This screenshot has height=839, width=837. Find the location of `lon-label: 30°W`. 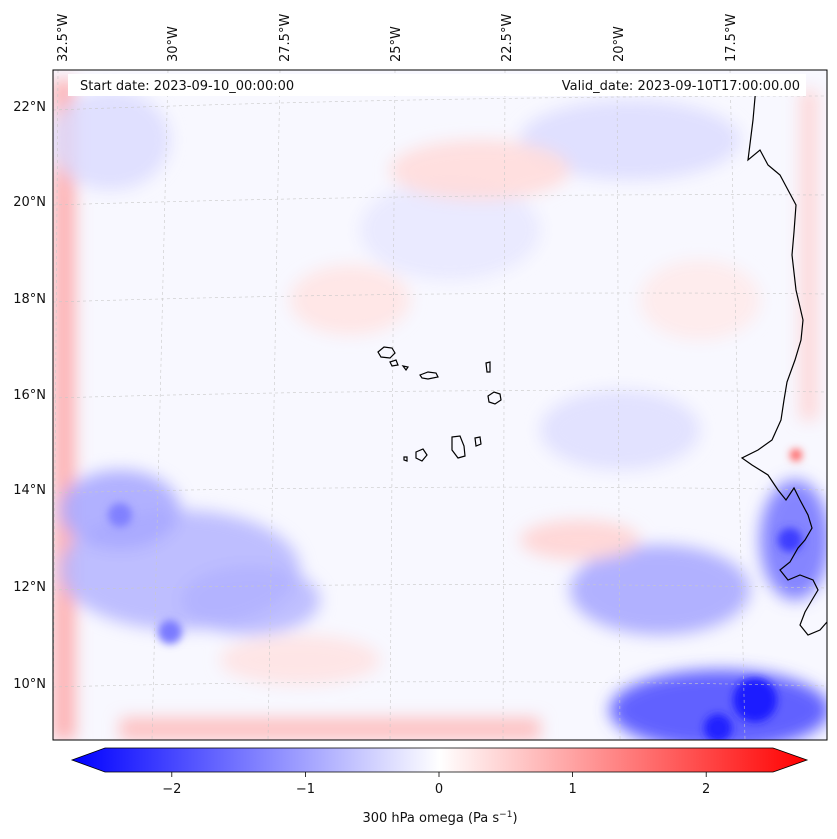

lon-label: 30°W is located at coordinates (173, 44).